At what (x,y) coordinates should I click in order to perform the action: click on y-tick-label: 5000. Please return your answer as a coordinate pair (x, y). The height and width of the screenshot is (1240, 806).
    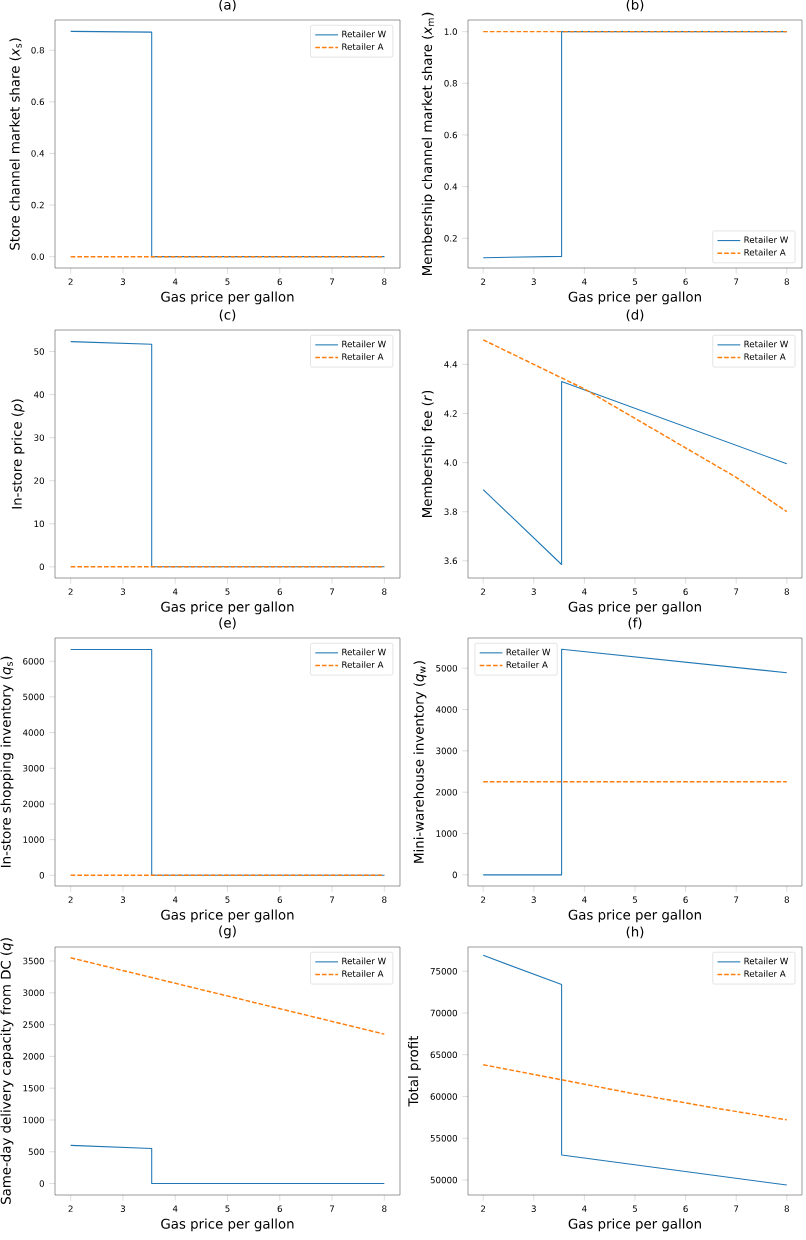
    Looking at the image, I should click on (34, 697).